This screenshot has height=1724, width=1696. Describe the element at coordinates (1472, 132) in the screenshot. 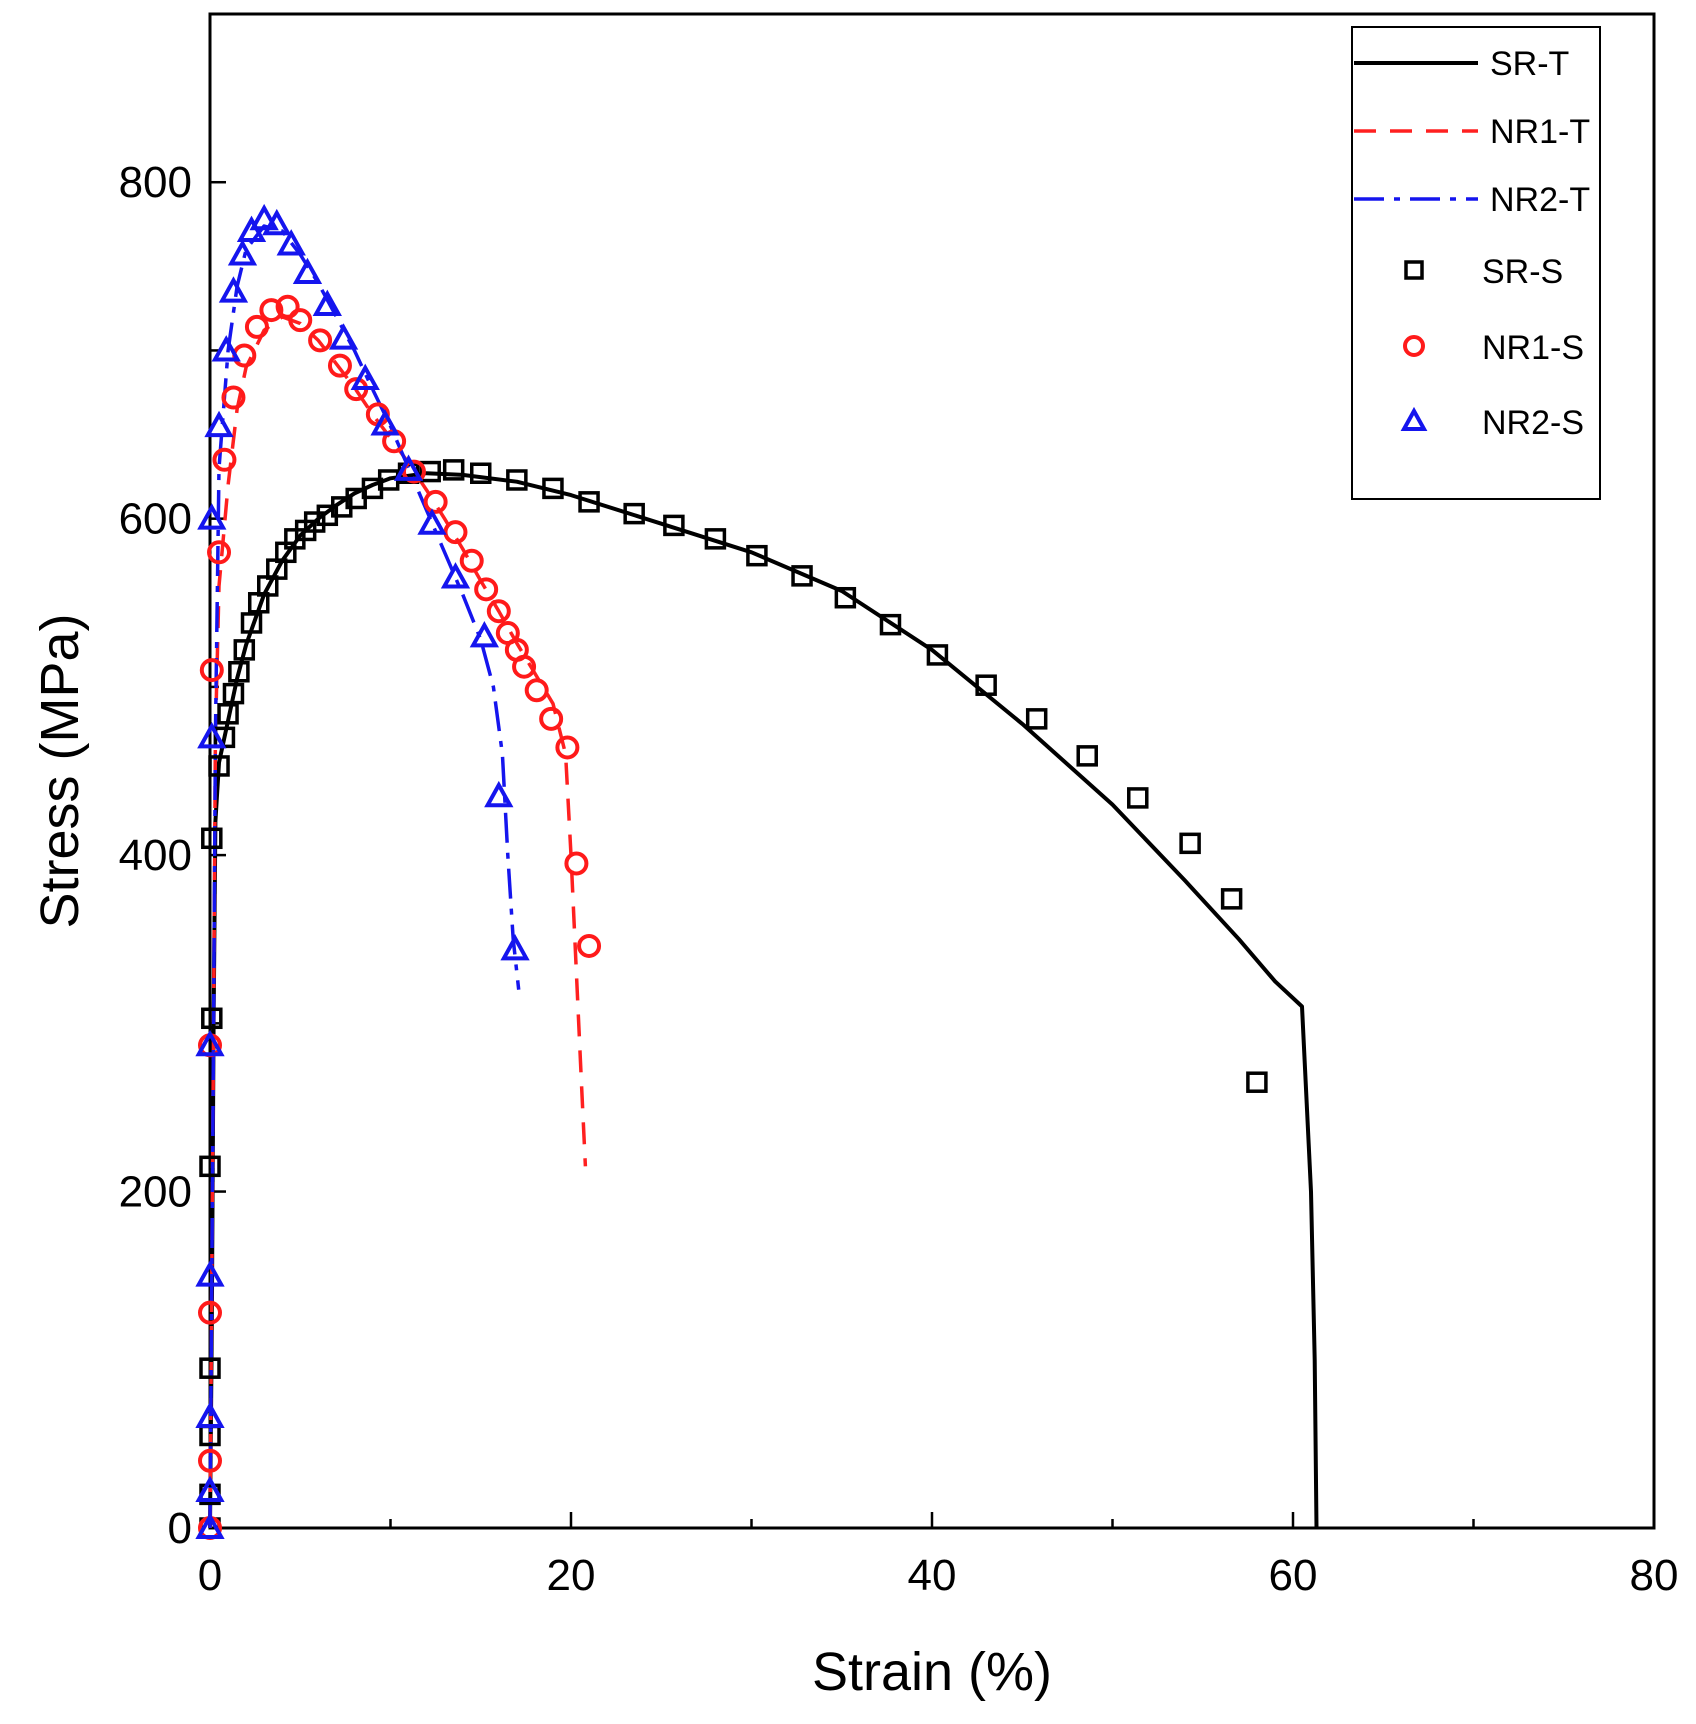

I see `legend-entry-nr1-t: NR1-T` at that location.